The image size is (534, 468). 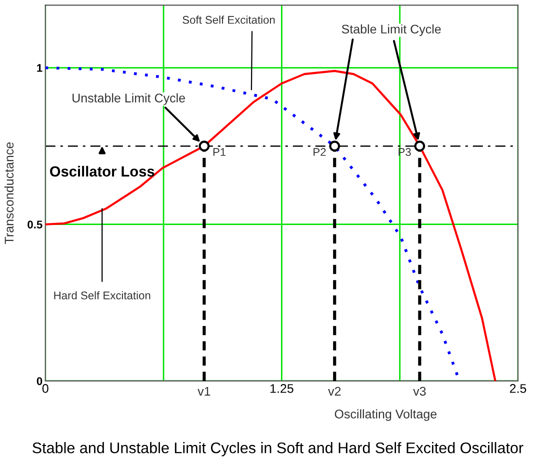 What do you see at coordinates (518, 388) in the screenshot?
I see `x-tick-label: 2.5` at bounding box center [518, 388].